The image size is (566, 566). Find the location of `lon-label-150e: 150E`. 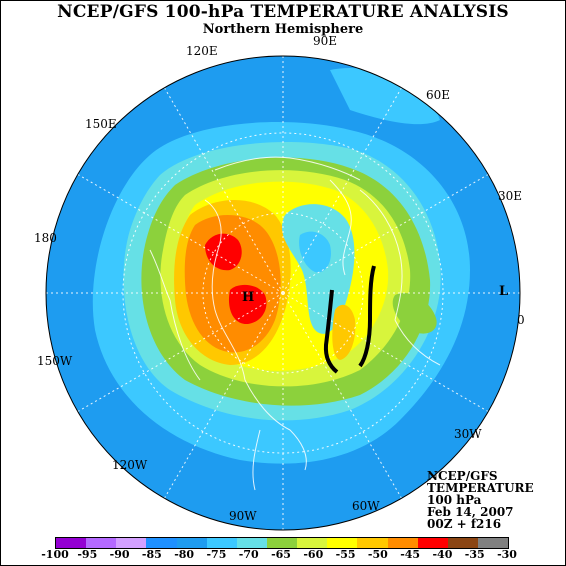

lon-label-150e: 150E is located at coordinates (101, 124).